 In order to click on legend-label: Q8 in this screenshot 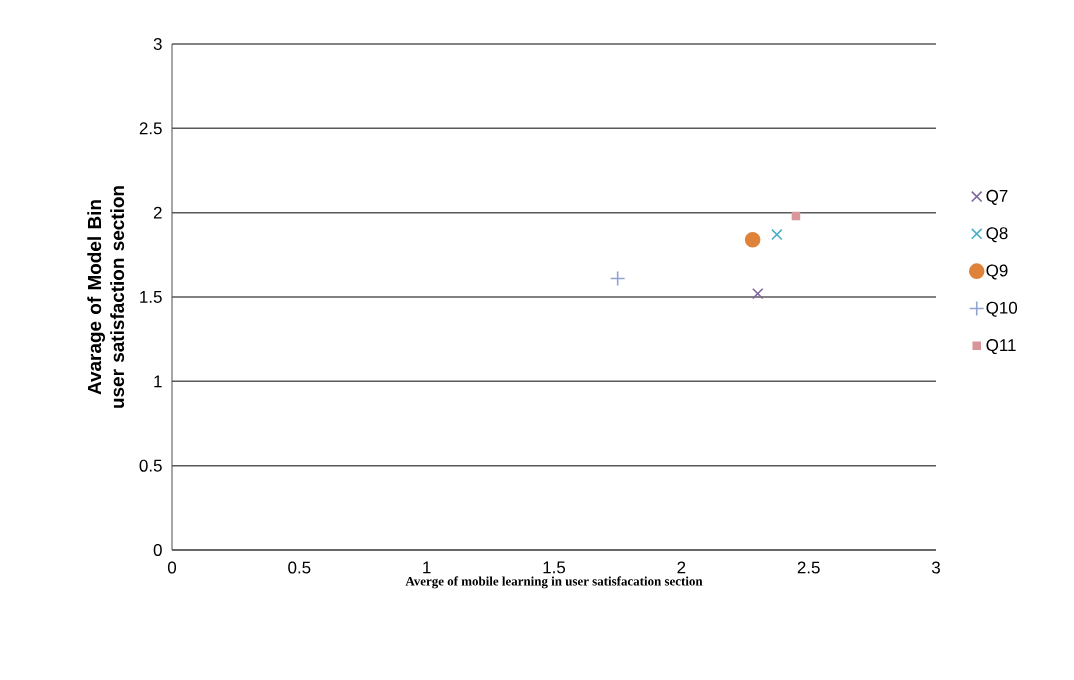, I will do `click(997, 235)`.